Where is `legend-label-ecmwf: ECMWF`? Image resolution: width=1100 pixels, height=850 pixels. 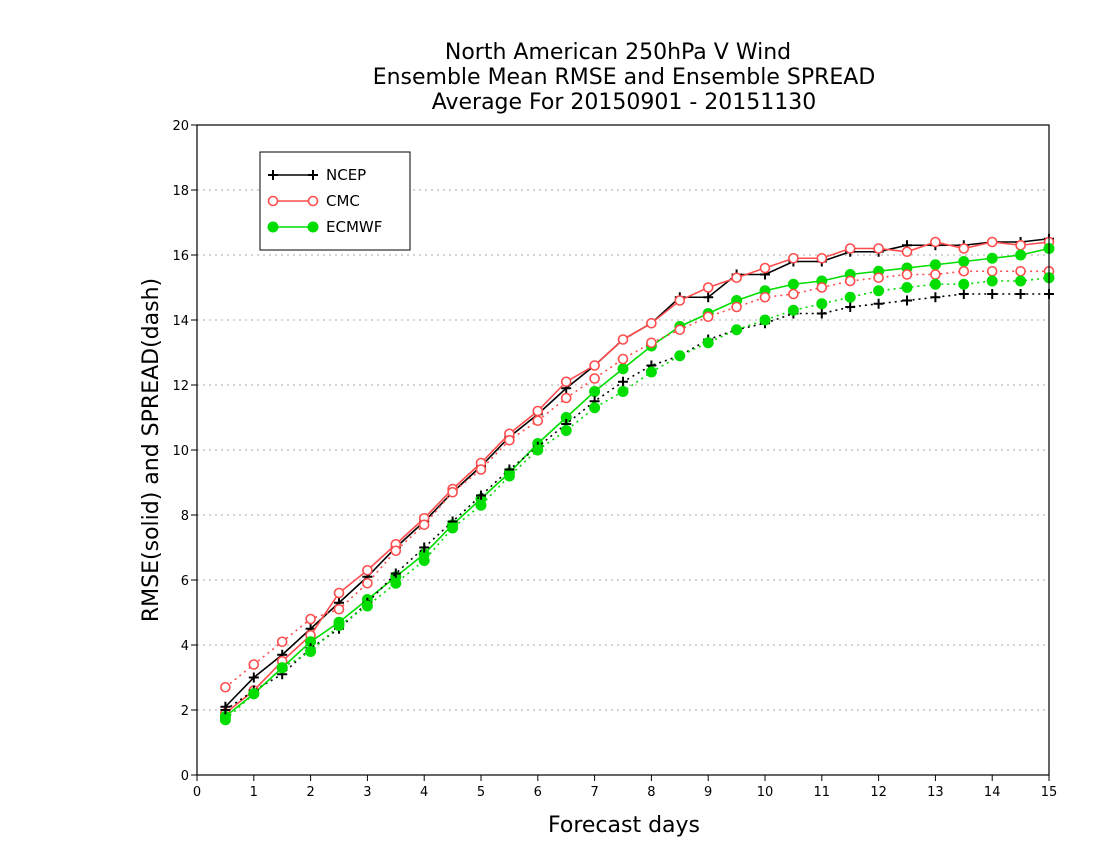
legend-label-ecmwf: ECMWF is located at coordinates (354, 227).